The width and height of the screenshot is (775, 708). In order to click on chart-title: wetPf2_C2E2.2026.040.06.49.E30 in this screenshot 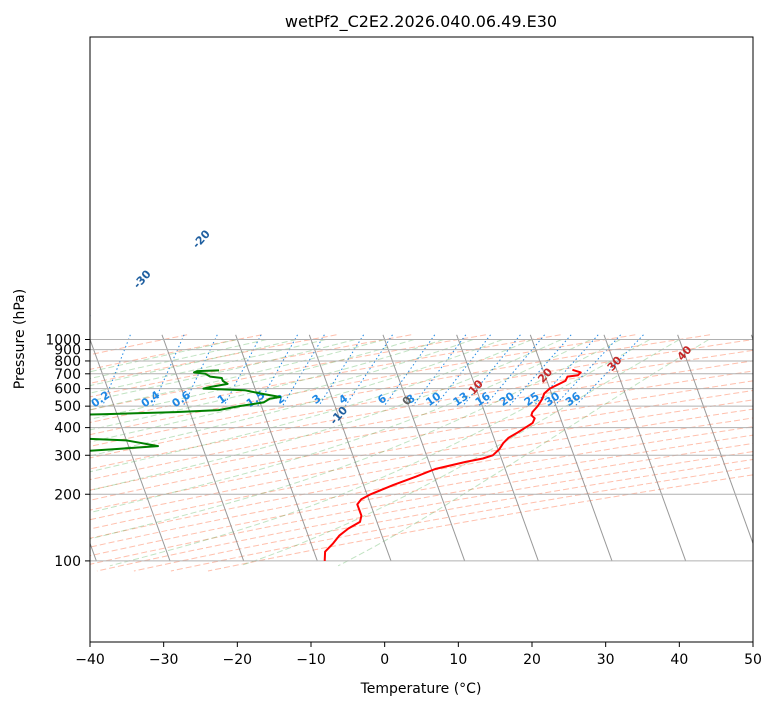, I will do `click(421, 22)`.